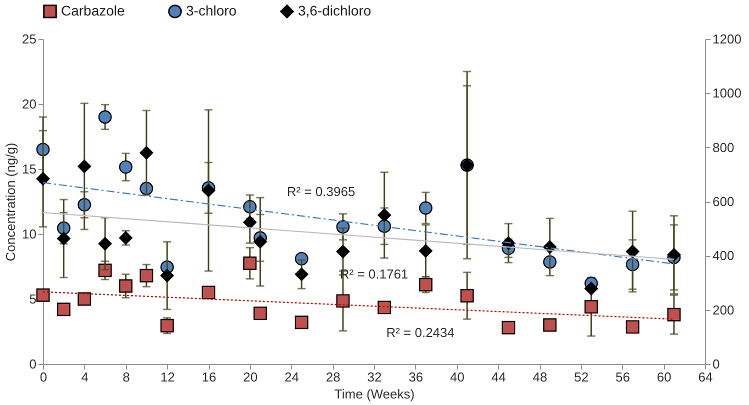 The height and width of the screenshot is (405, 749). I want to click on legend-label: Carbazole, so click(93, 10).